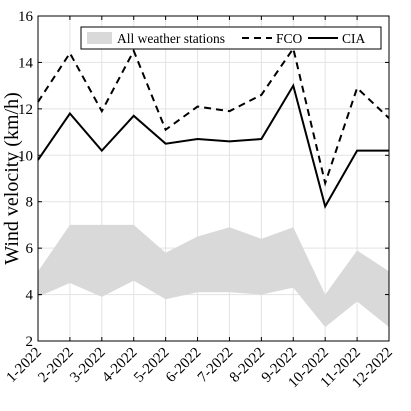 This screenshot has height=411, width=411. I want to click on y-axis-label: Wind velocity (km/h), so click(12, 178).